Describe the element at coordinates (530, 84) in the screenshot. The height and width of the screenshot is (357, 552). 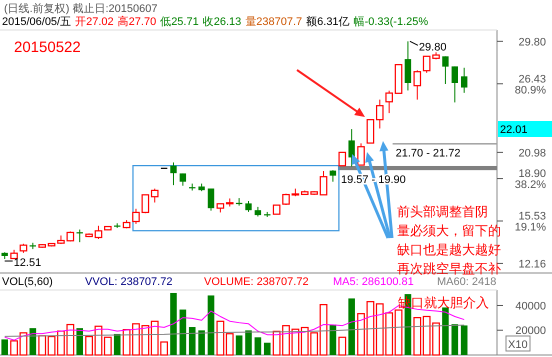
I see `y-tick-label: 26.43 80.9%` at that location.